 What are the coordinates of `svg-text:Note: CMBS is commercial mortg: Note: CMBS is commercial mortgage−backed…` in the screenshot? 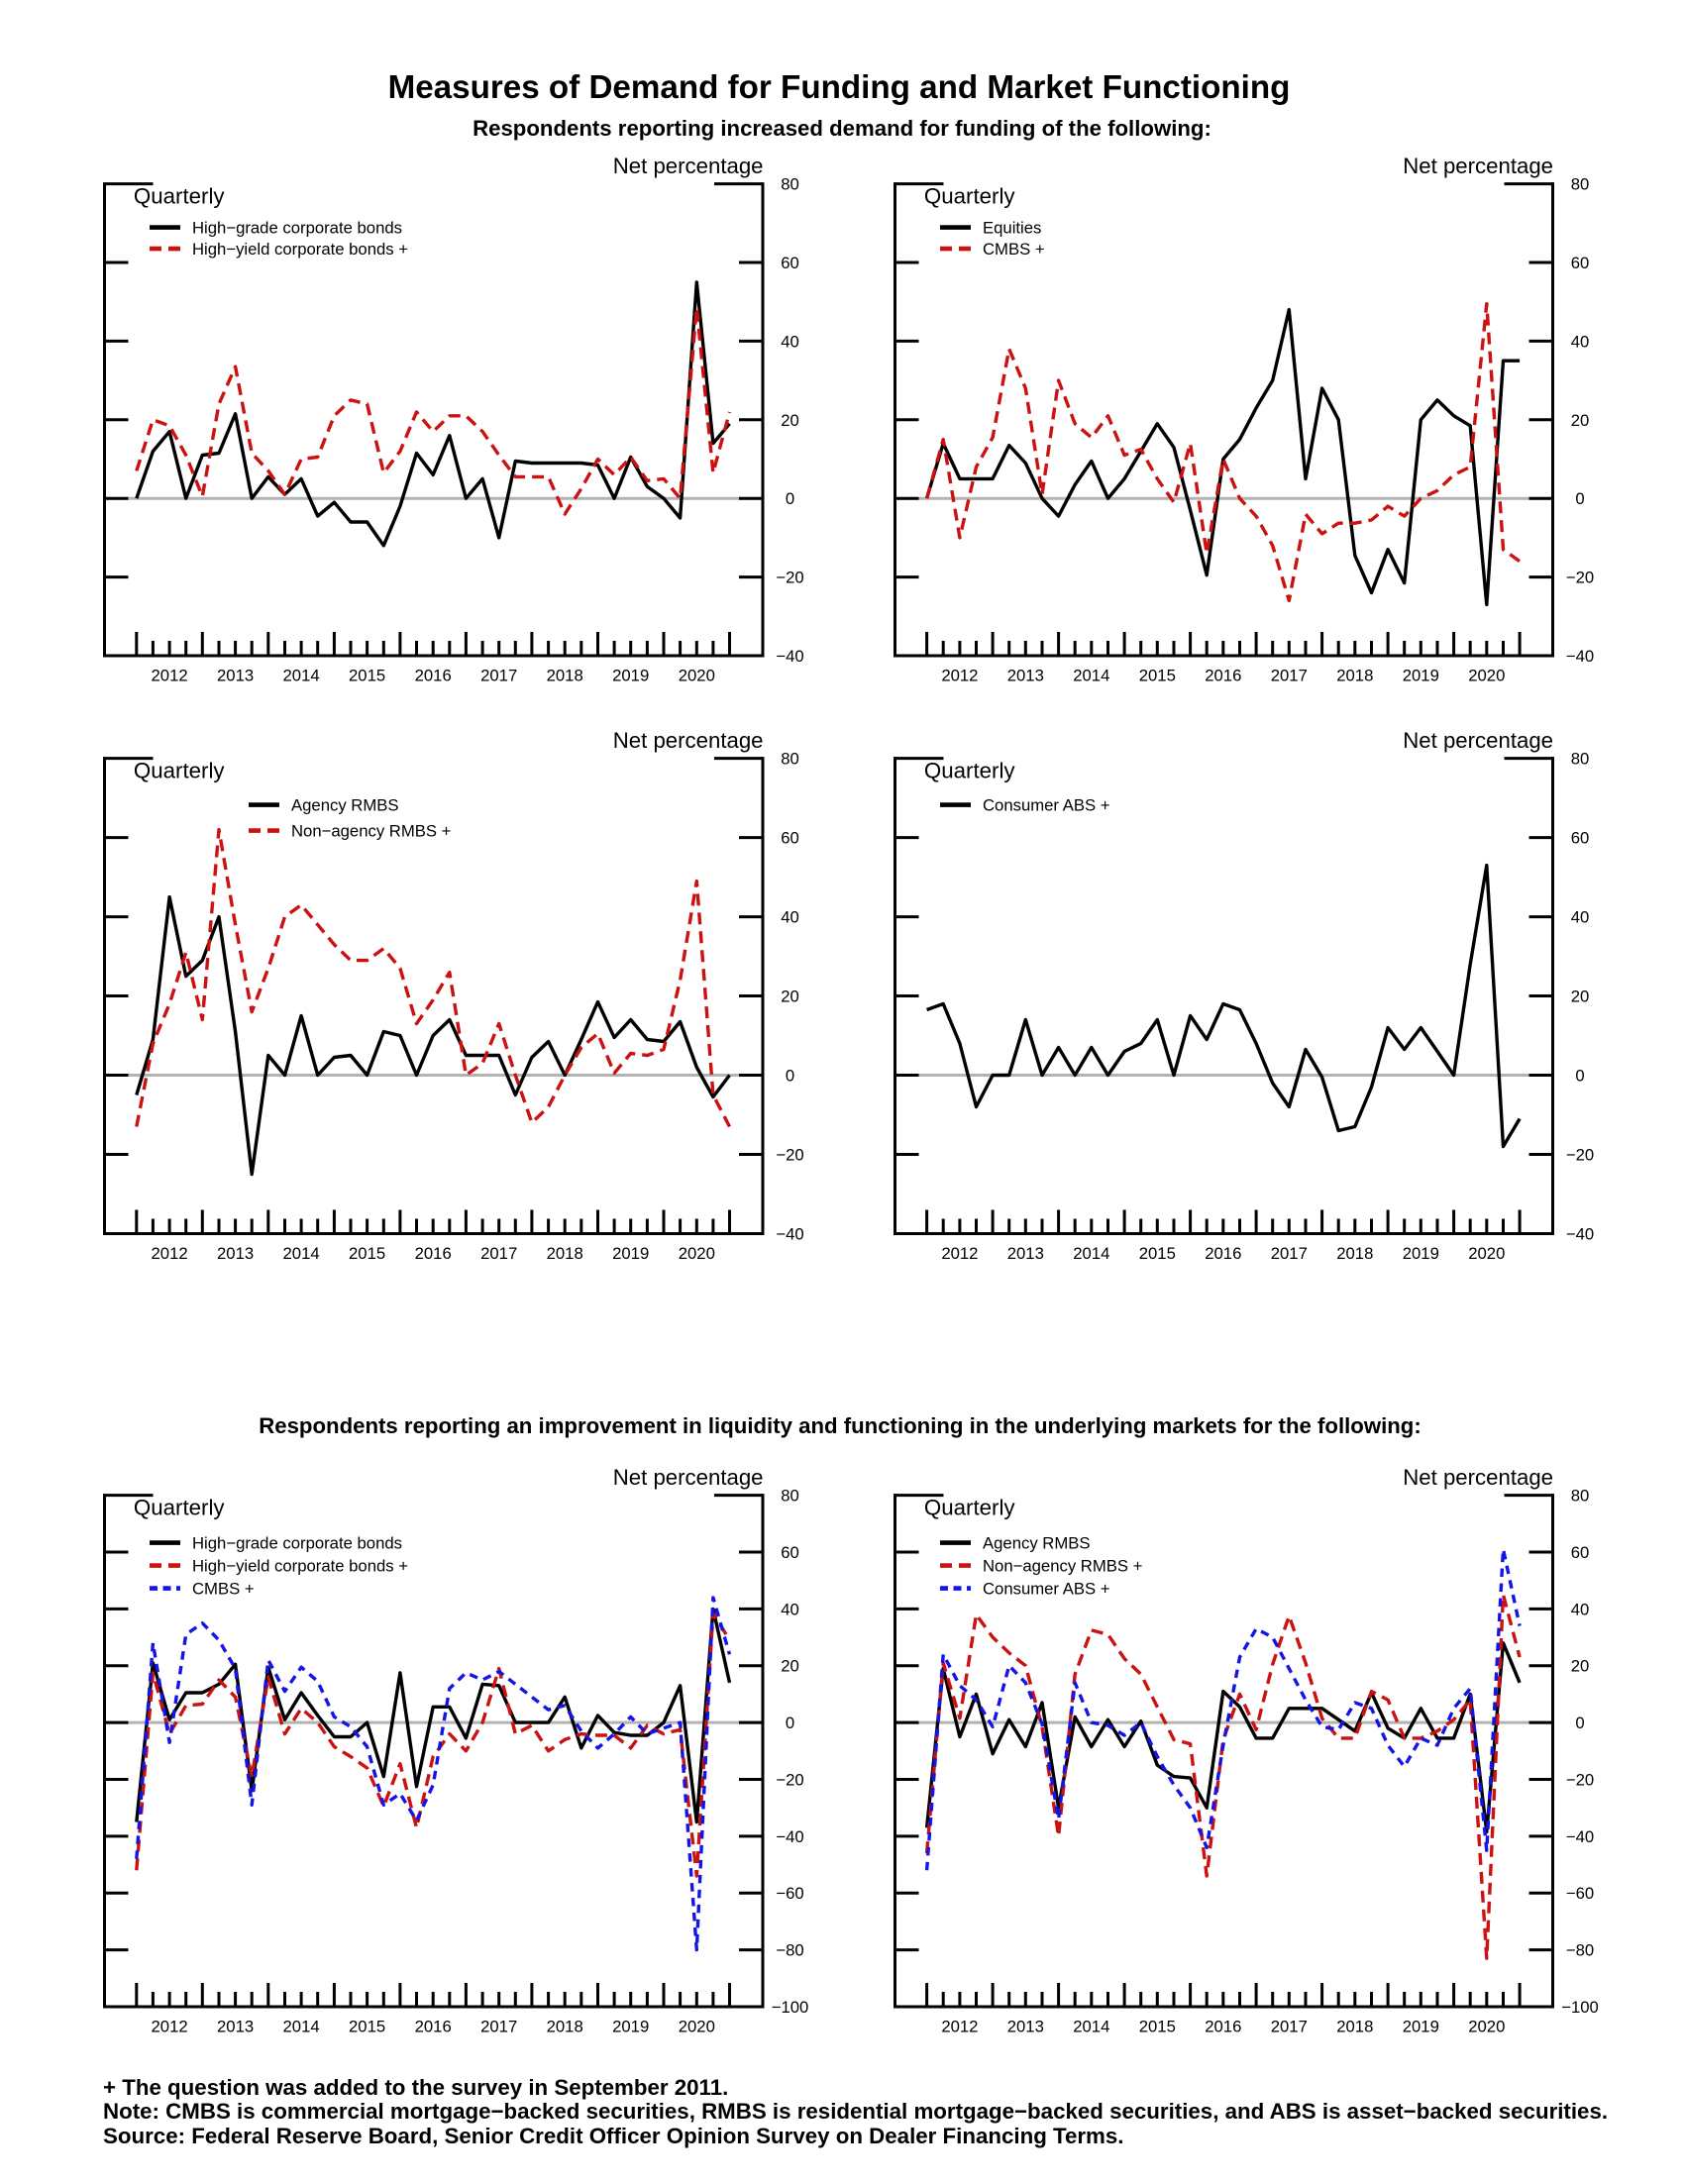 It's located at (855, 2111).